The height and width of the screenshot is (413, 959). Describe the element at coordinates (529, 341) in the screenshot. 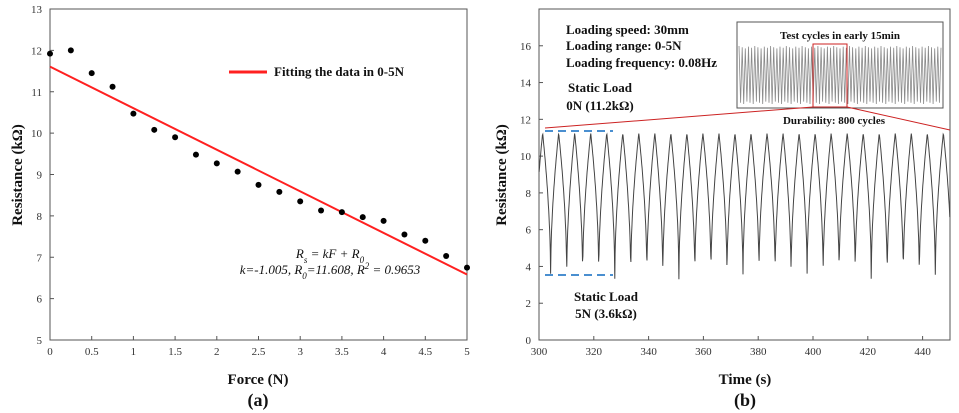

I see `y-tick-label: 0` at that location.